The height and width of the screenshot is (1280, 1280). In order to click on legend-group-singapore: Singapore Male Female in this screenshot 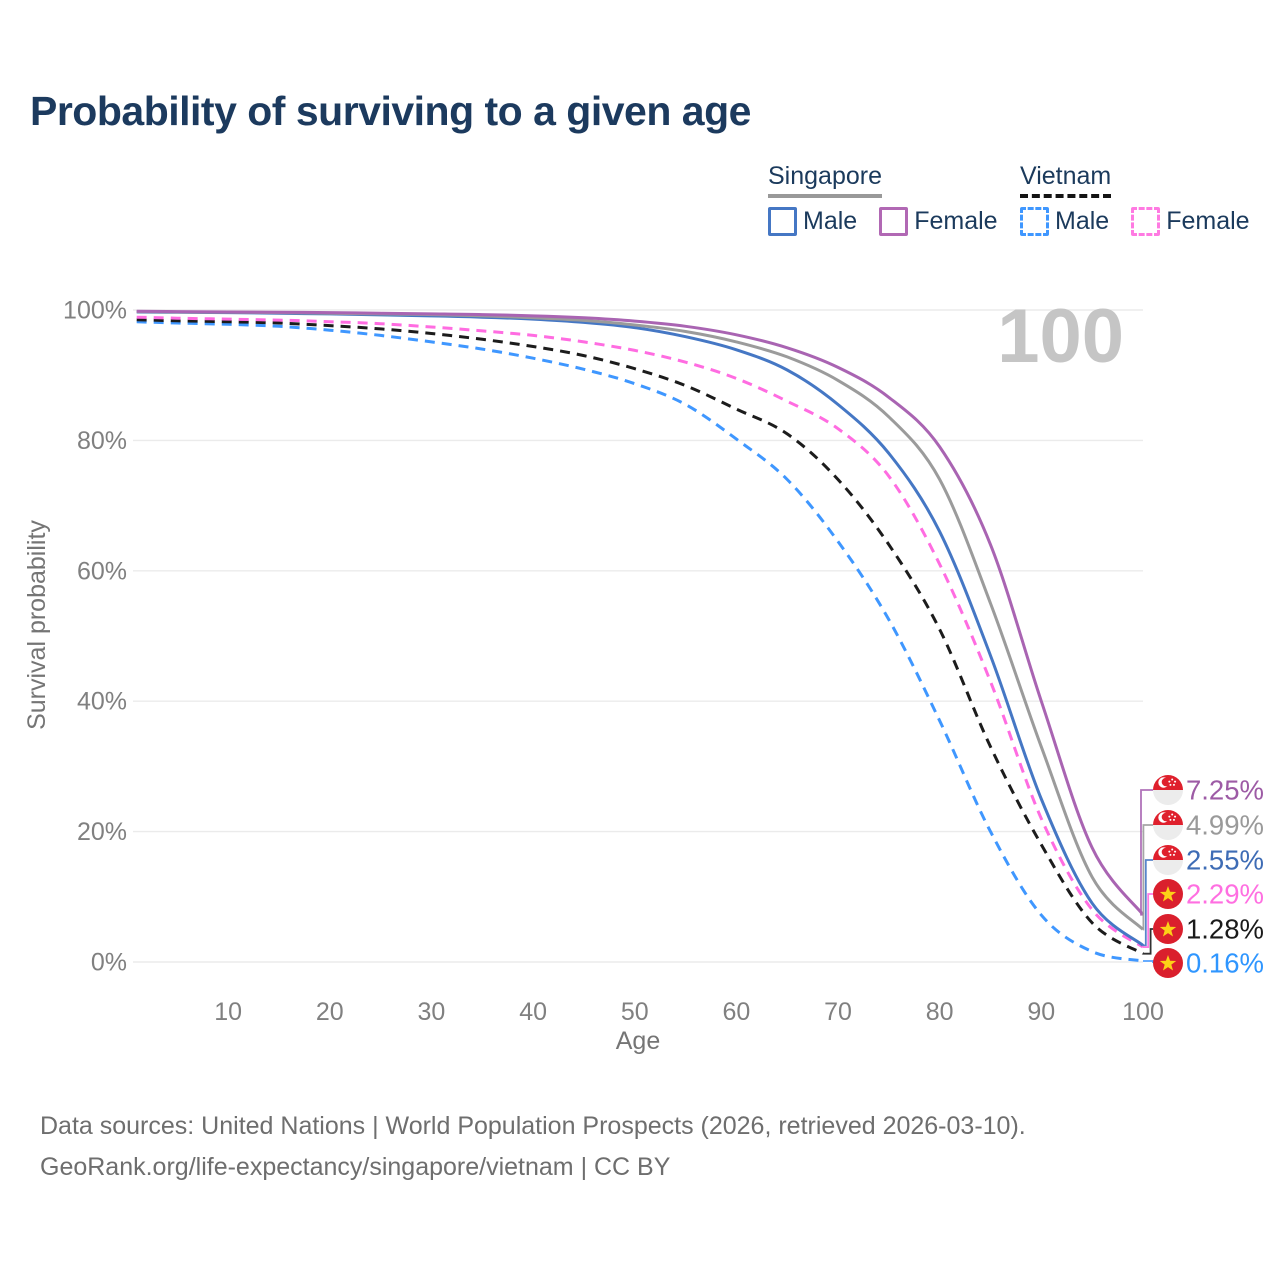, I will do `click(894, 199)`.